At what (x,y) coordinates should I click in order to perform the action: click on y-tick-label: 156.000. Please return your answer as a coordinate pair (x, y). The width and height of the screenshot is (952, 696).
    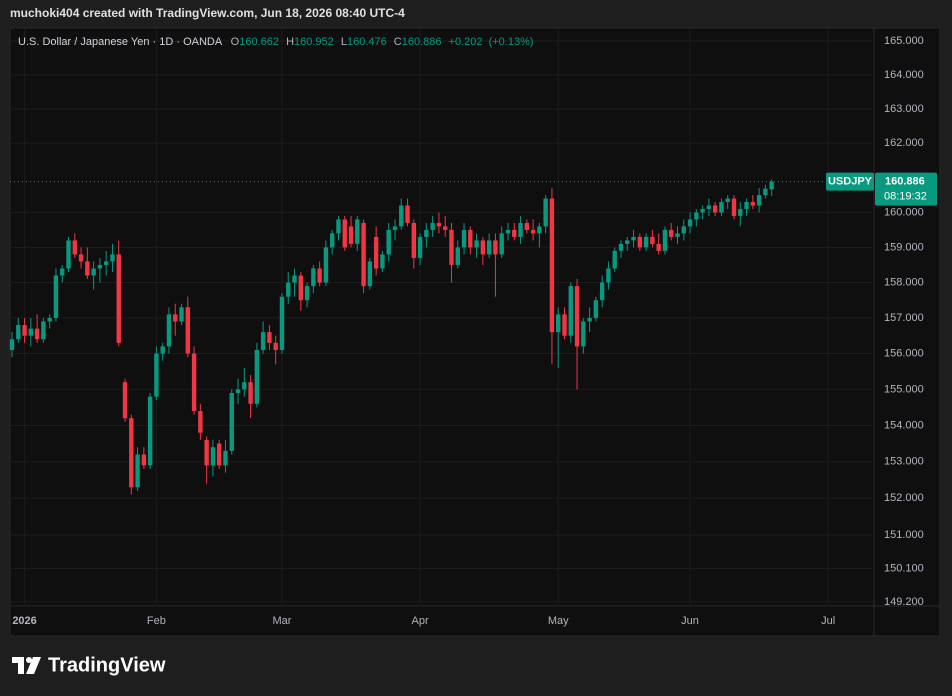
    Looking at the image, I should click on (904, 353).